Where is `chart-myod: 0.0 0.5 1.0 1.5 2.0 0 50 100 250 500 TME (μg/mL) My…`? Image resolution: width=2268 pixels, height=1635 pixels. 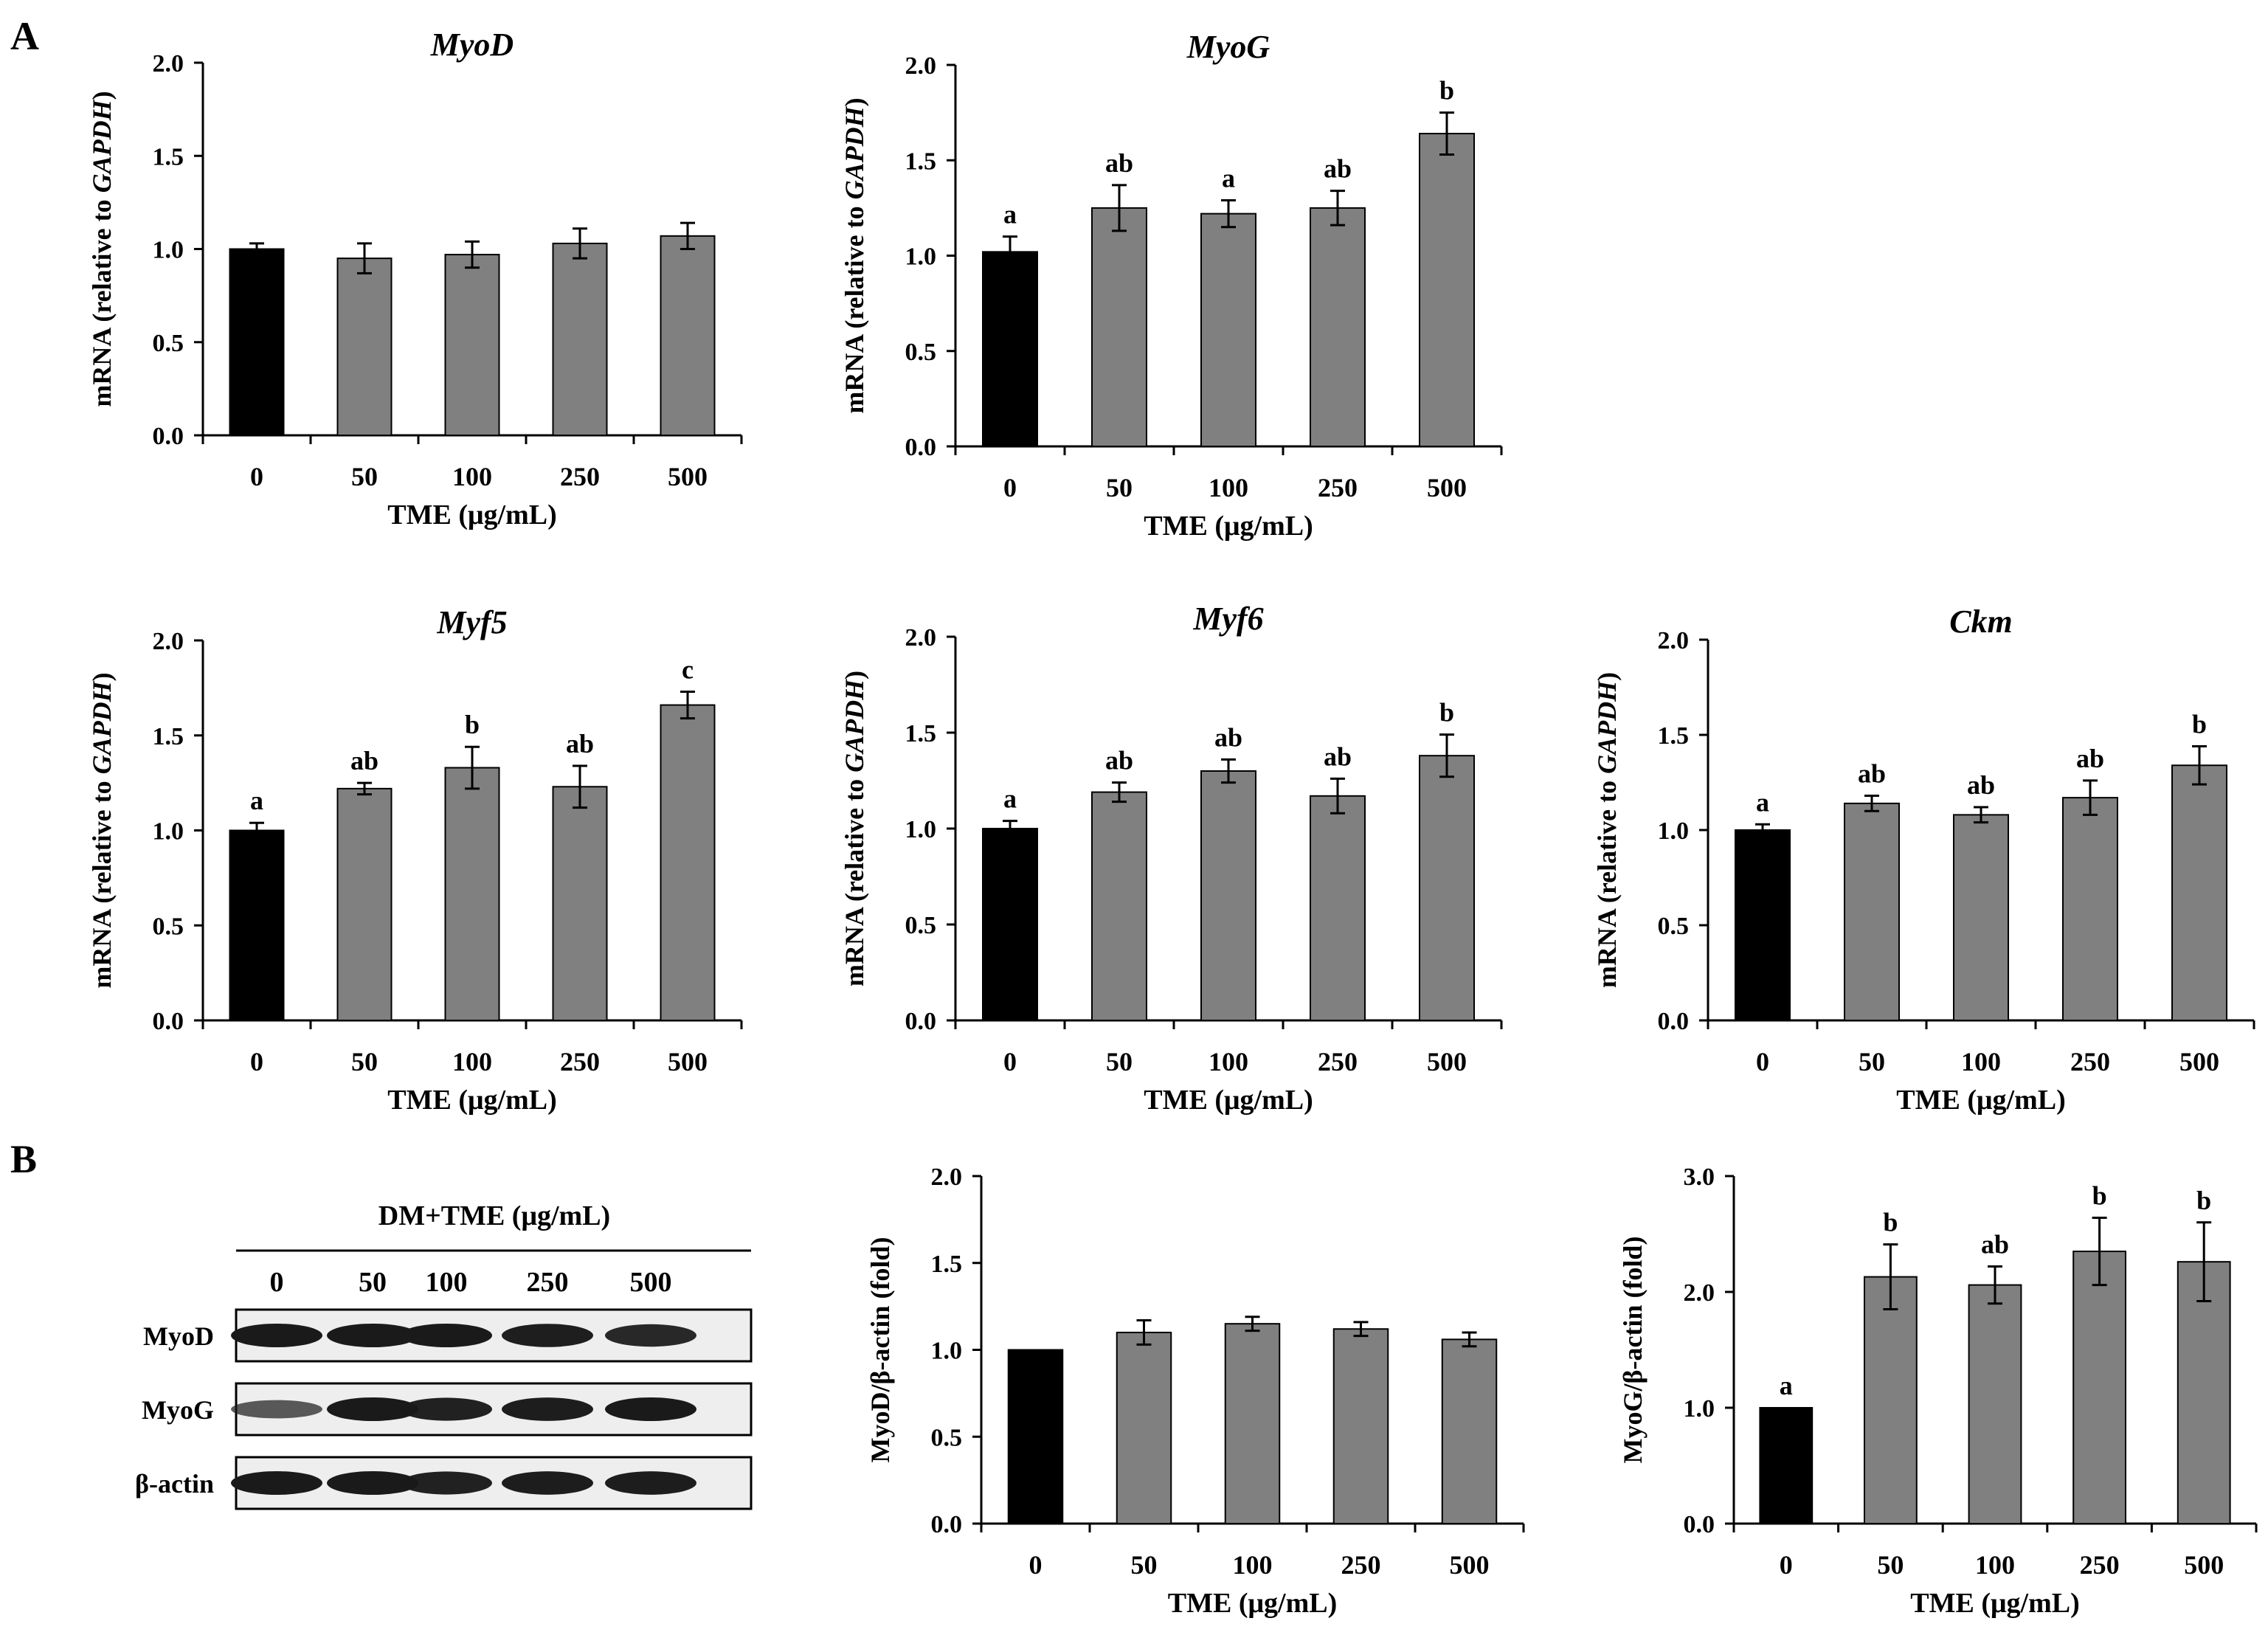 chart-myod: 0.0 0.5 1.0 1.5 2.0 0 50 100 250 500 TME (μg/mL) My… is located at coordinates (415, 278).